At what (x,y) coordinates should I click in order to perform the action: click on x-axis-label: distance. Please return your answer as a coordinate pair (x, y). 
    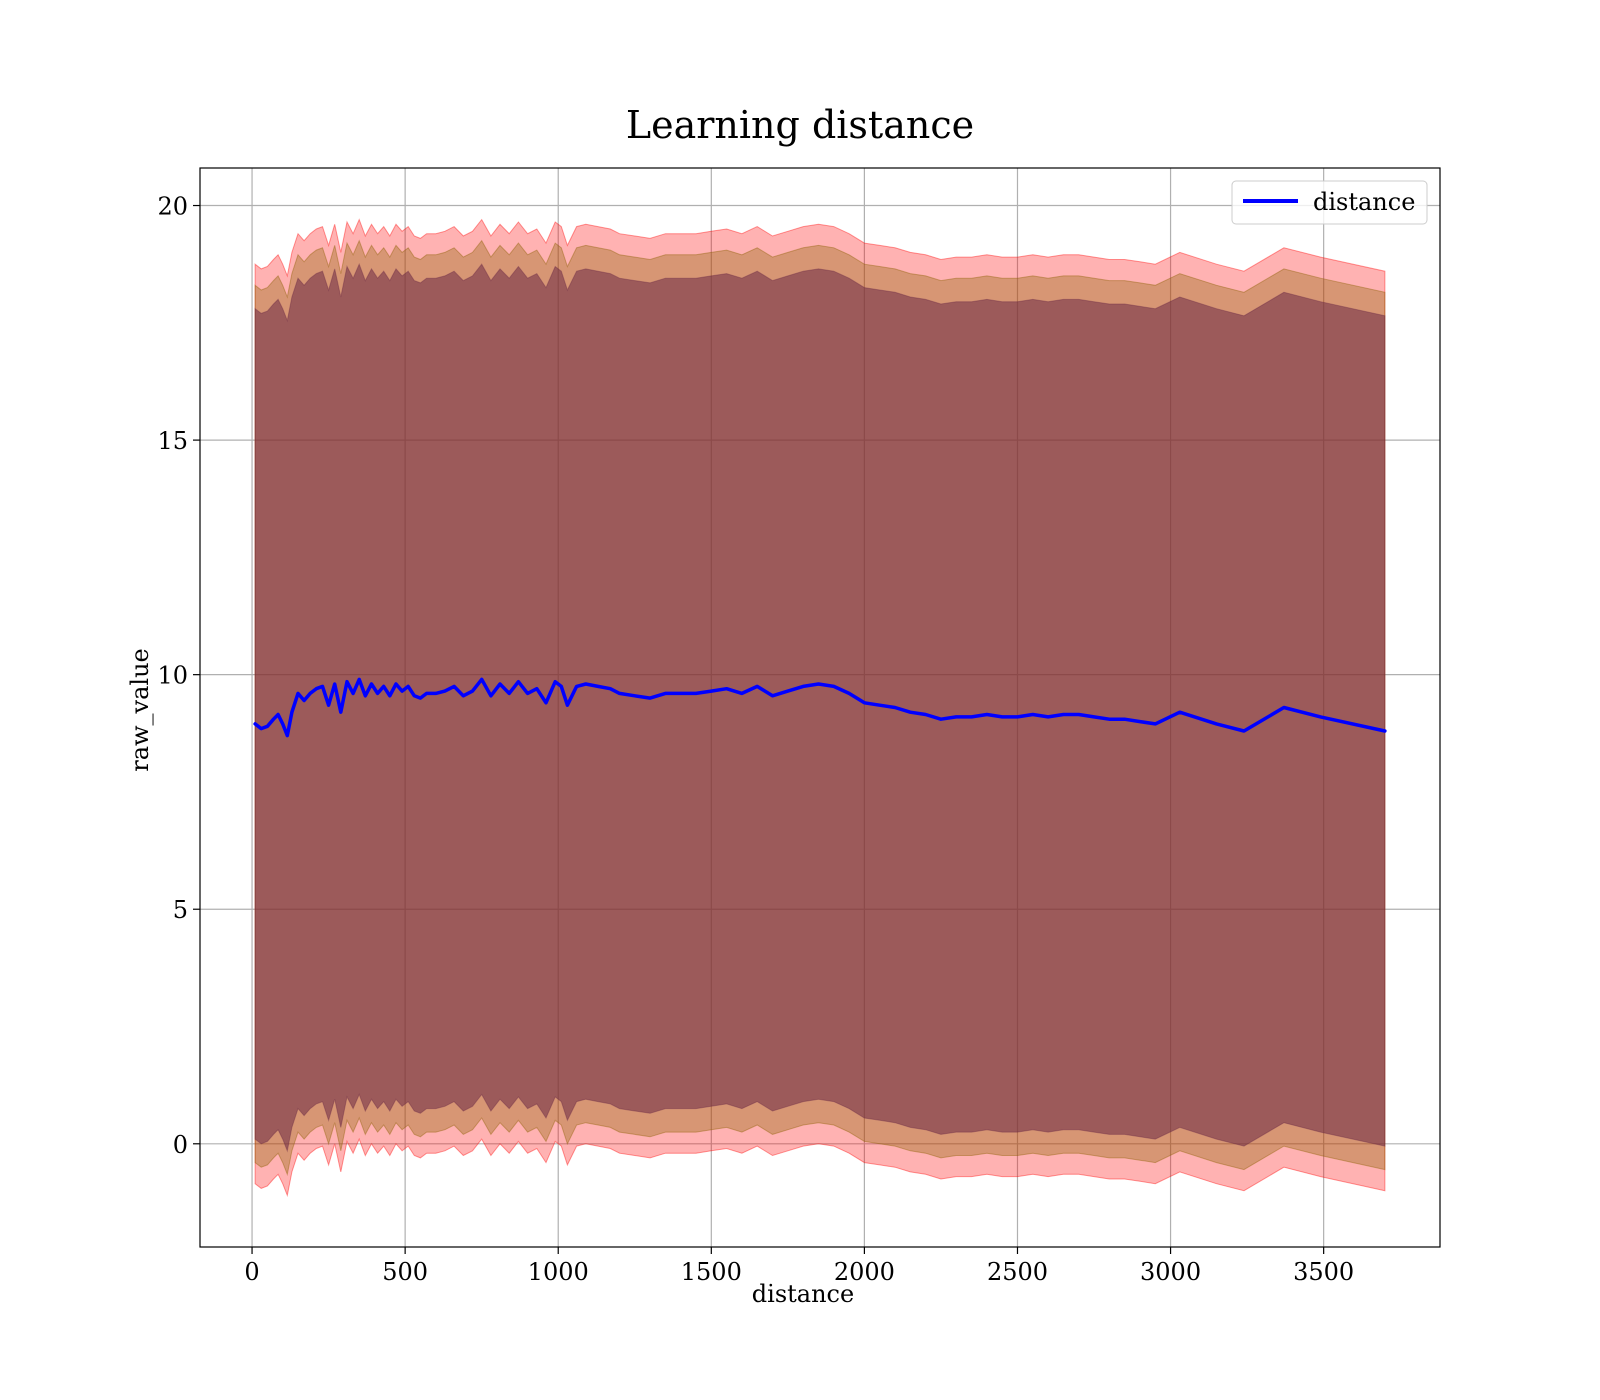
    Looking at the image, I should click on (803, 1294).